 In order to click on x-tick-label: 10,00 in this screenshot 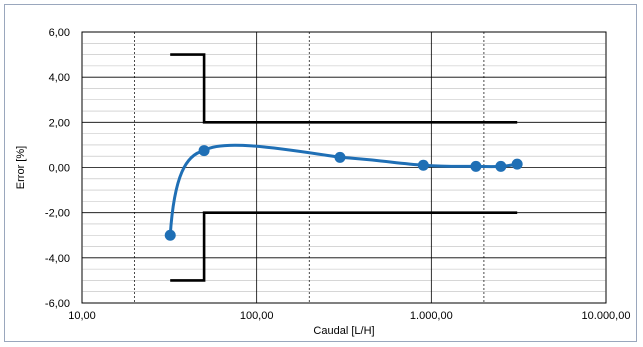, I will do `click(82, 316)`.